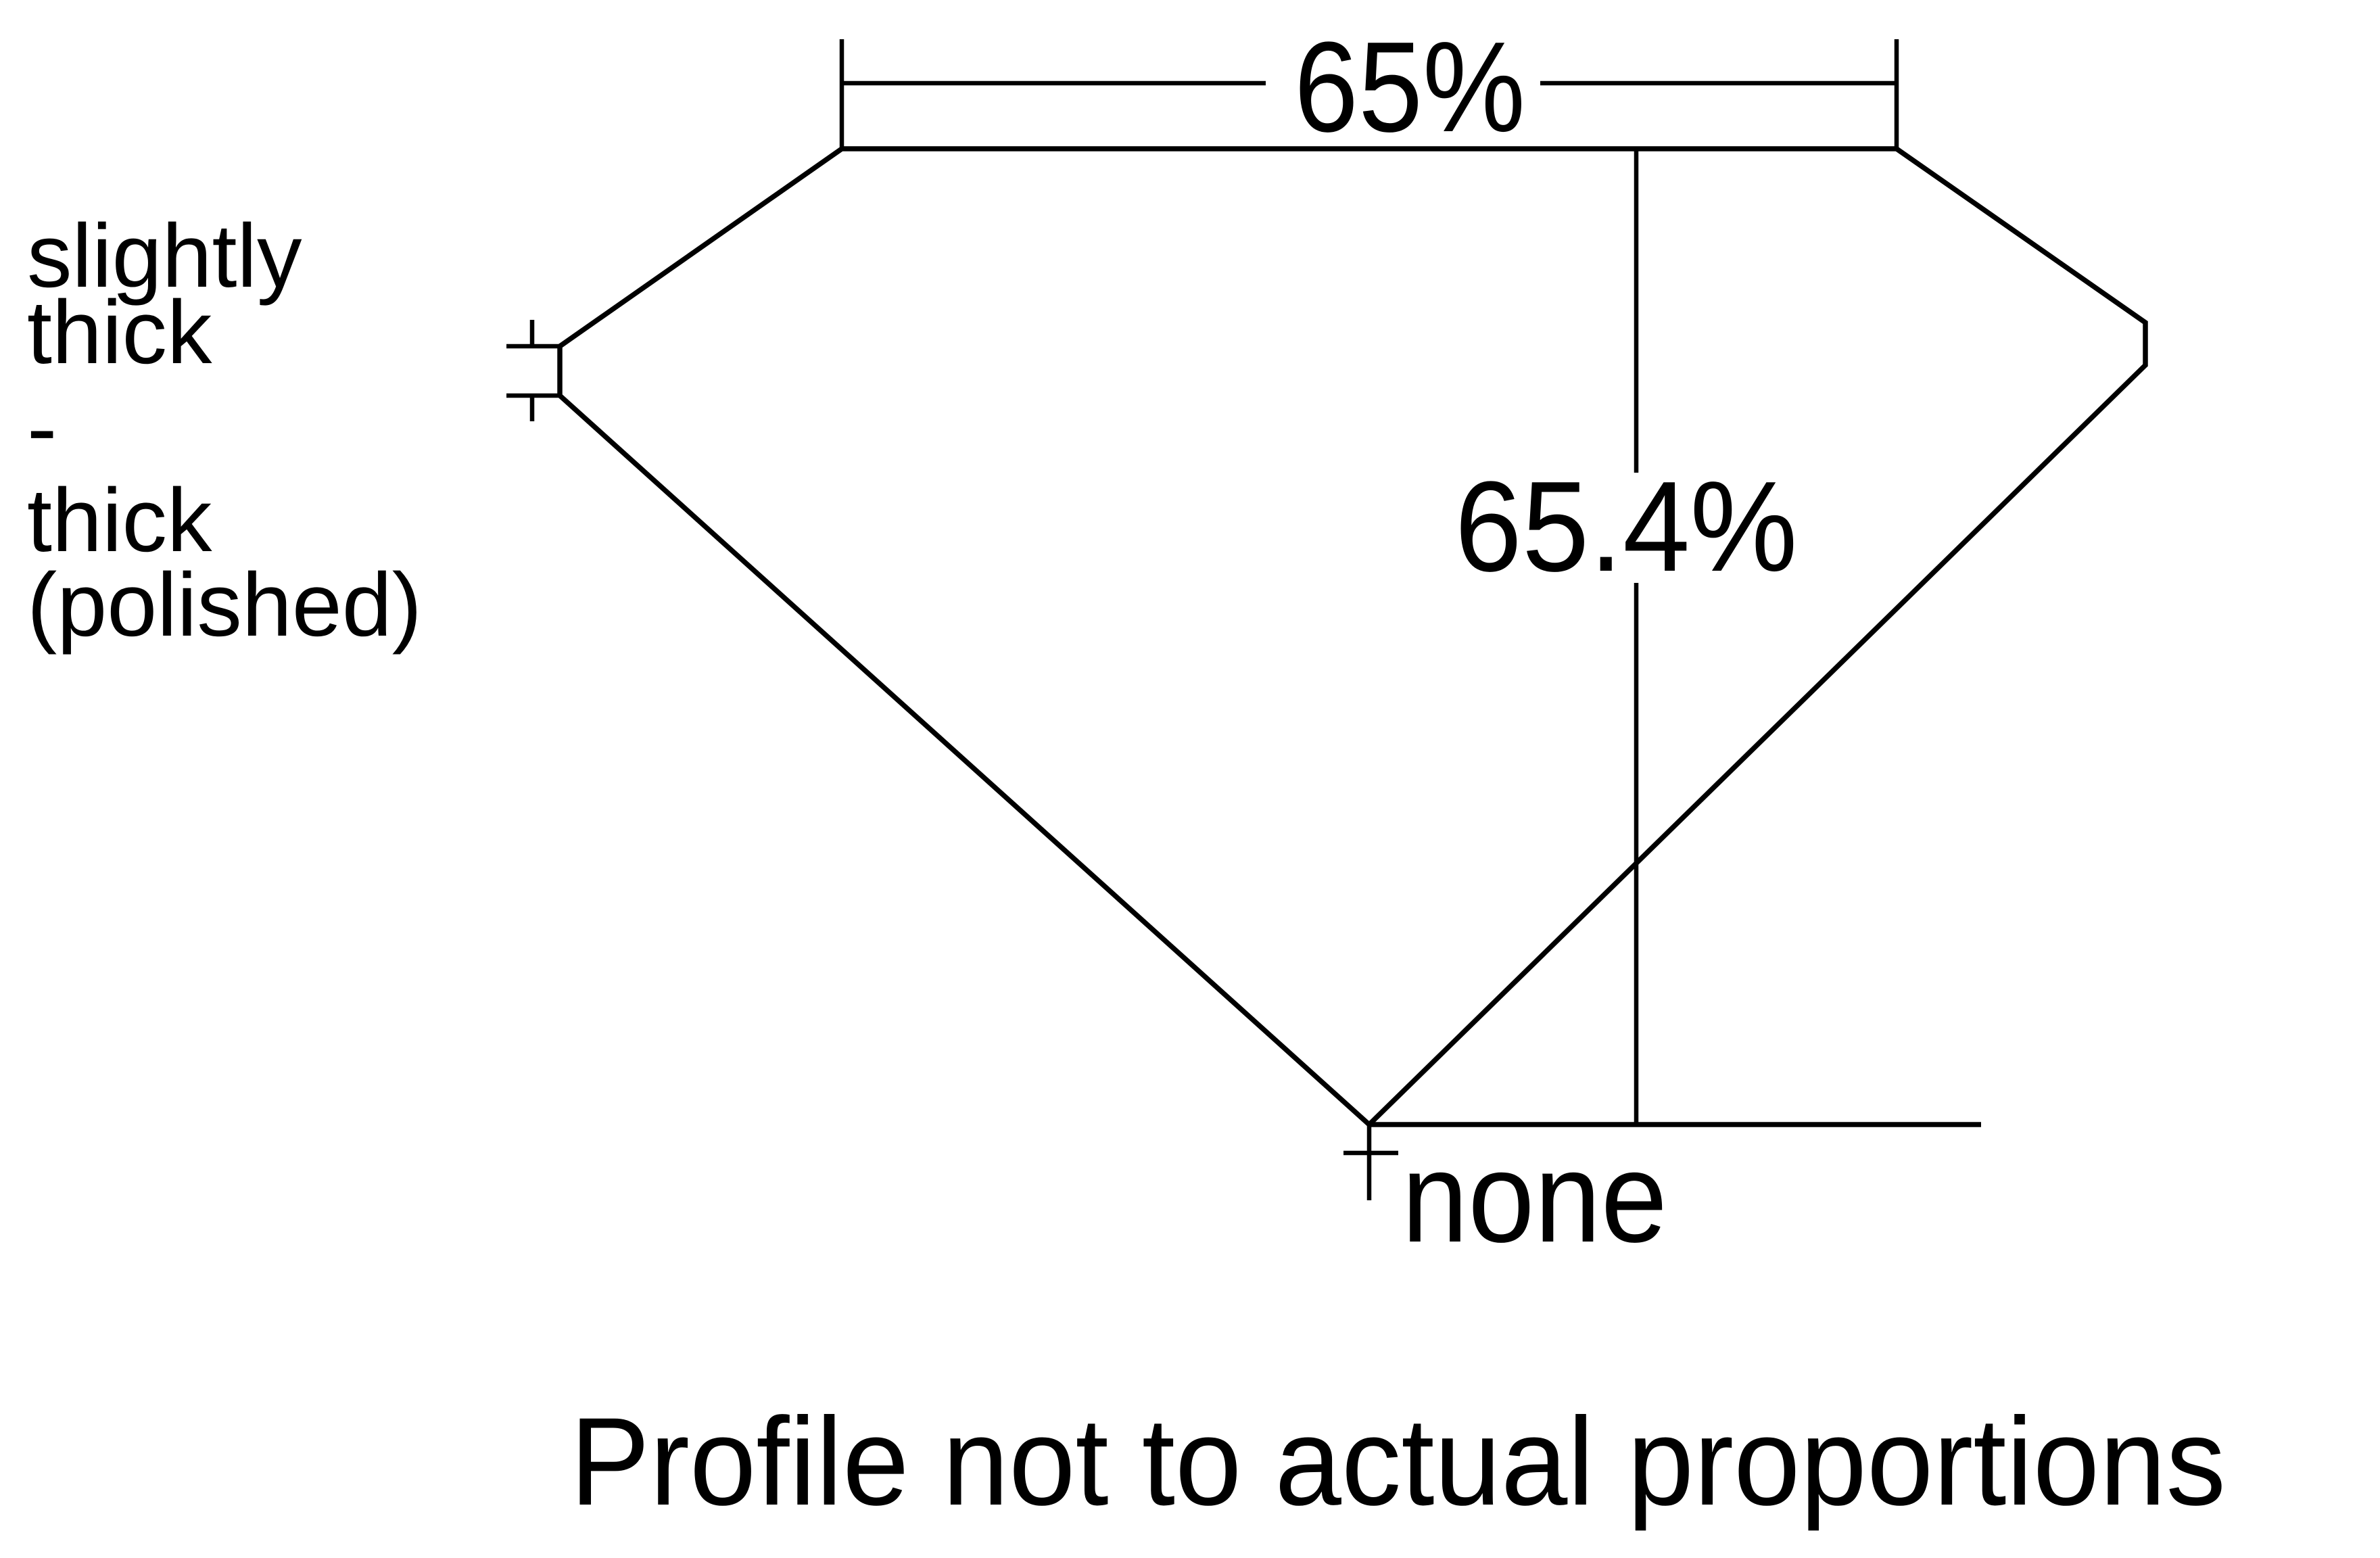 The image size is (2380, 1558). I want to click on girdle-label-line-1: slightly, so click(164, 256).